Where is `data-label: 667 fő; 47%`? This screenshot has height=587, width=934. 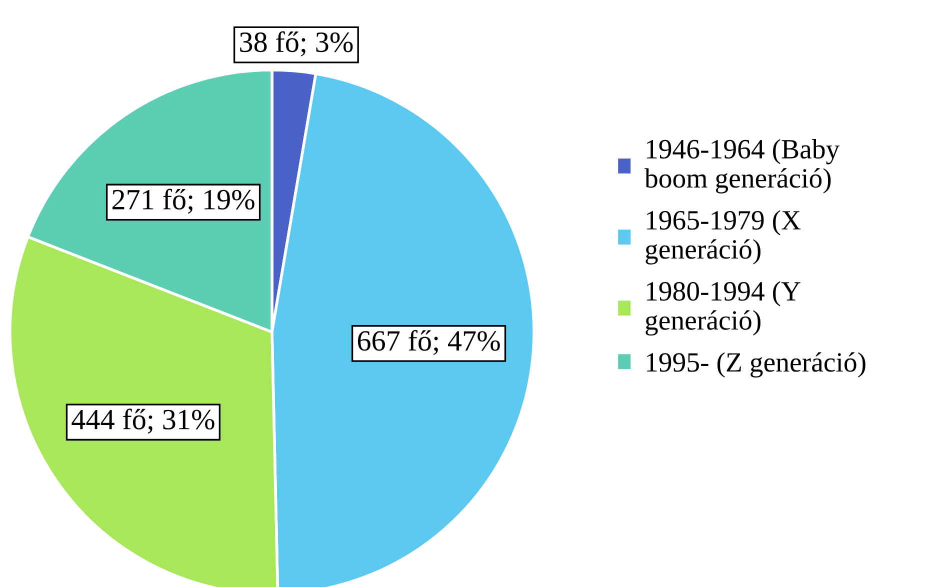 data-label: 667 fő; 47% is located at coordinates (429, 342).